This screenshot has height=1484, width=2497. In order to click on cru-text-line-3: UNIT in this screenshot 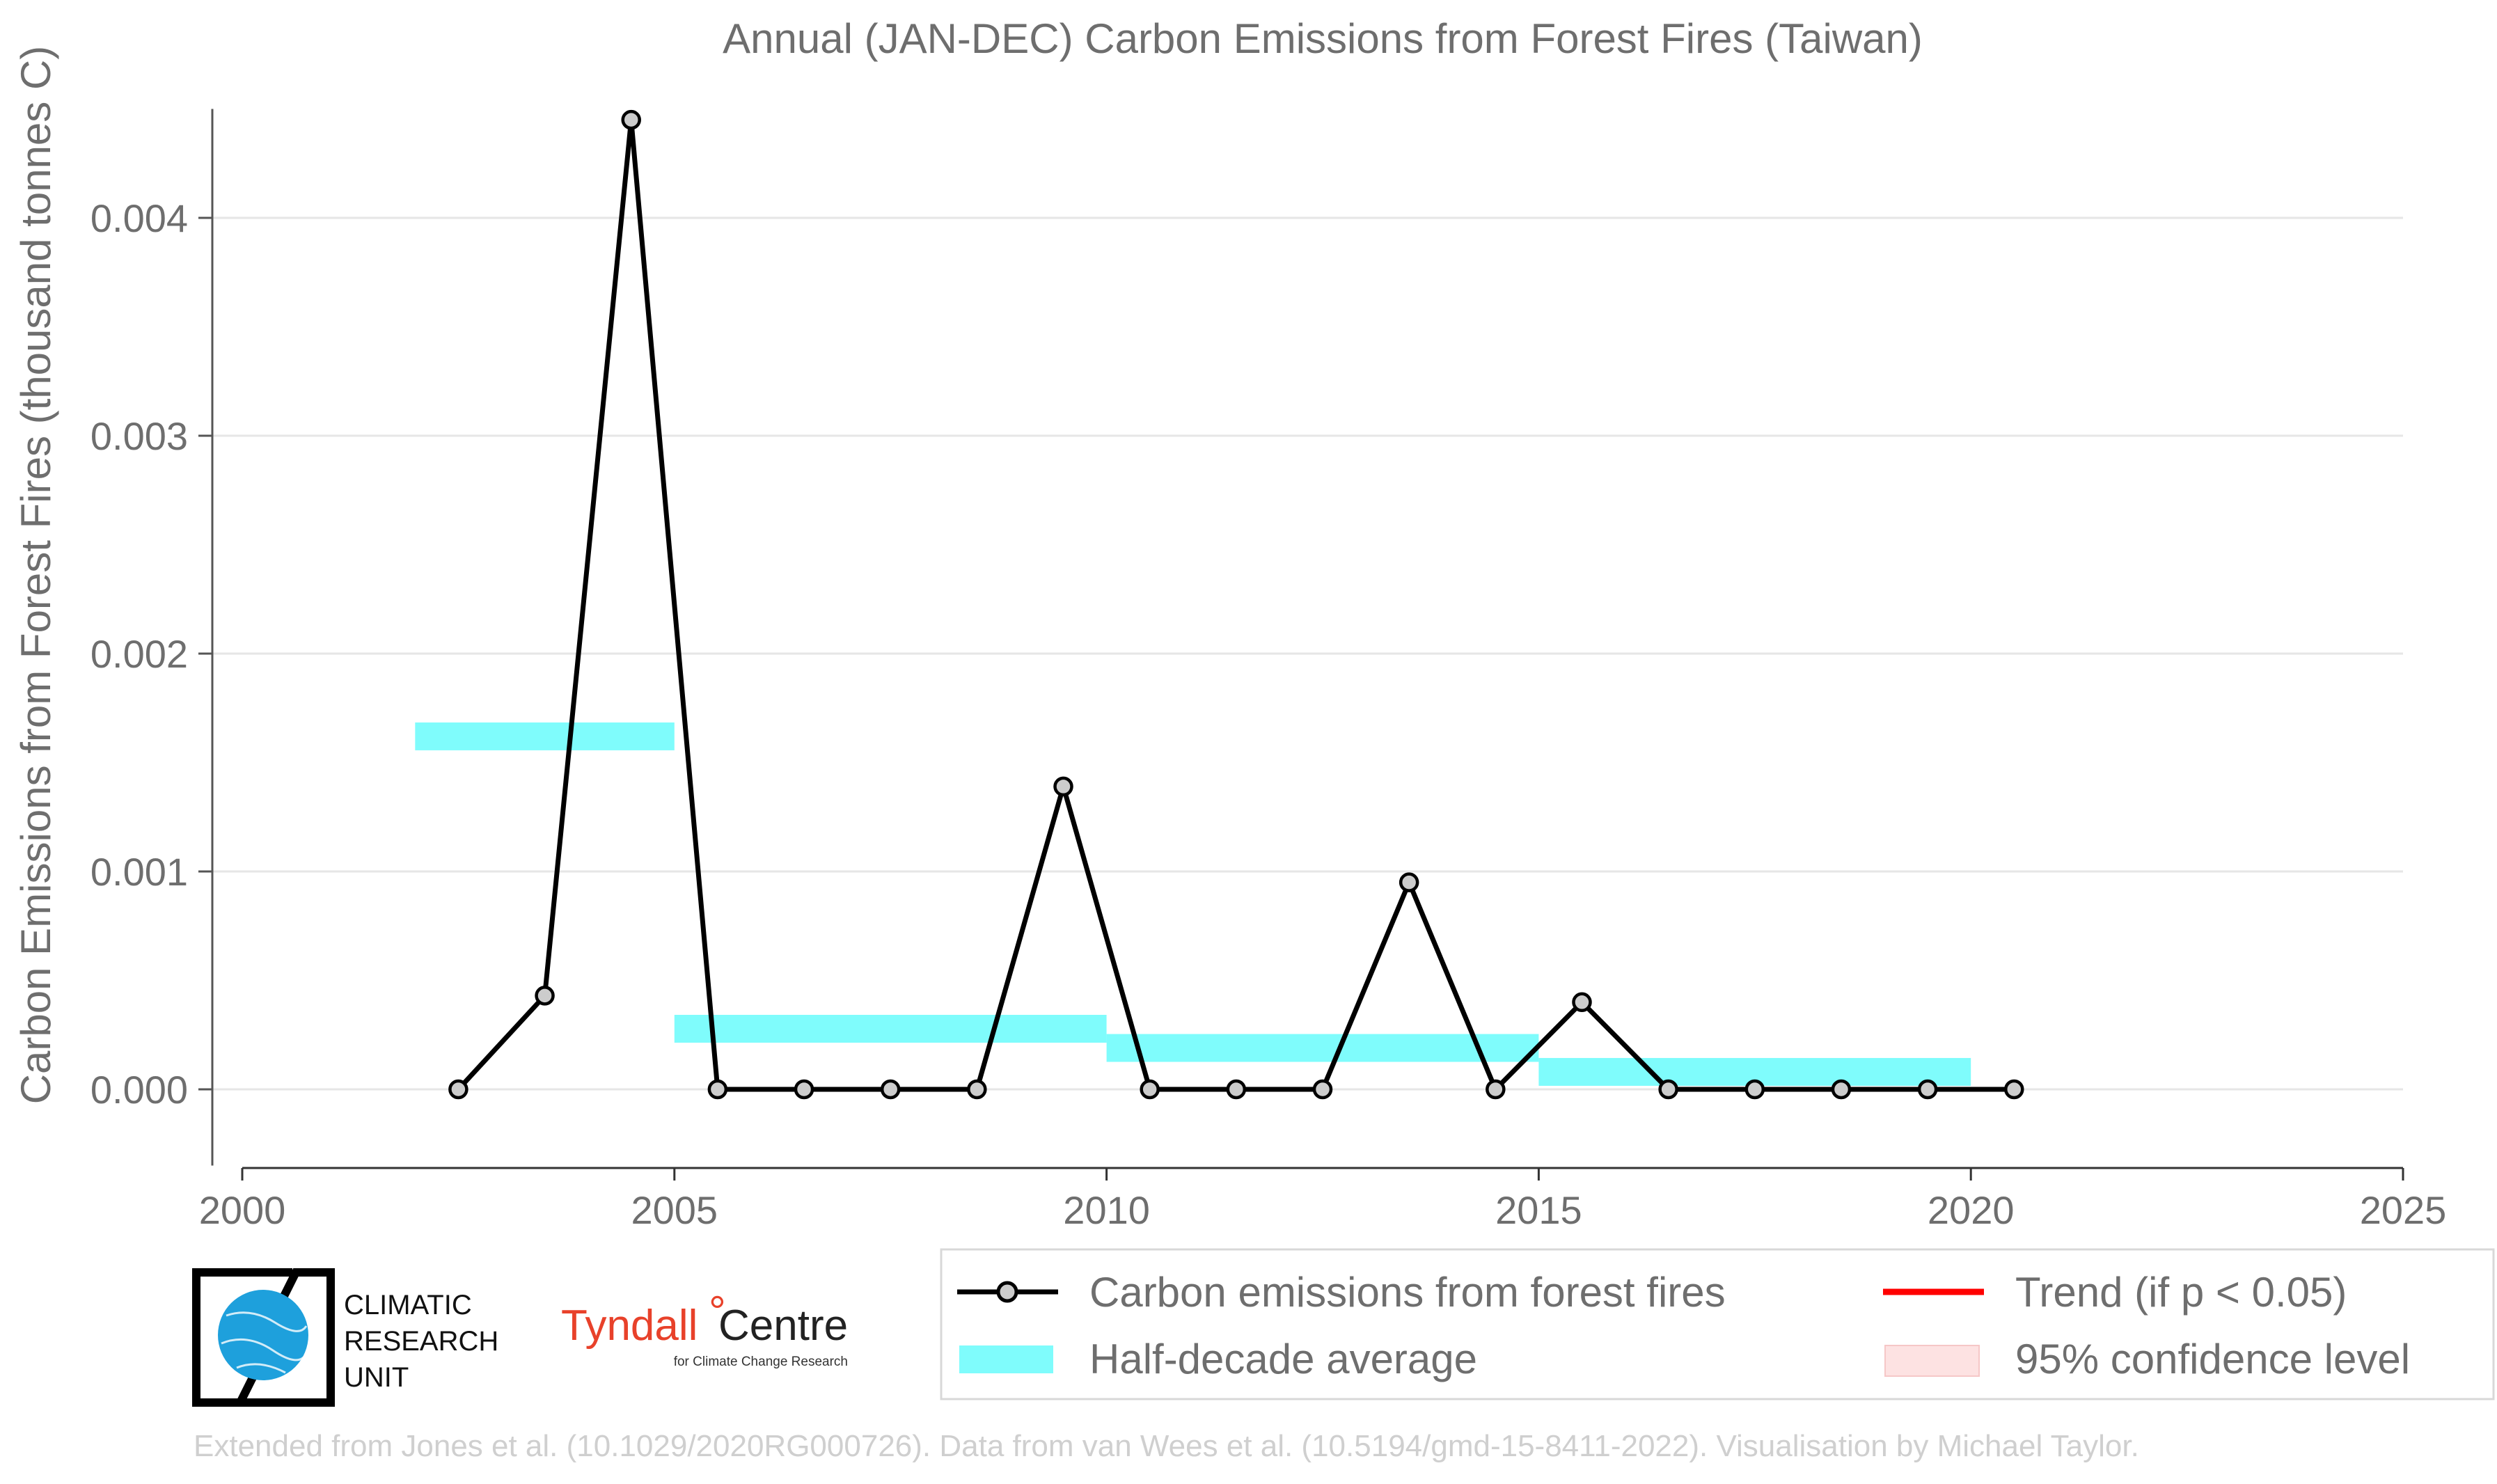, I will do `click(377, 1377)`.